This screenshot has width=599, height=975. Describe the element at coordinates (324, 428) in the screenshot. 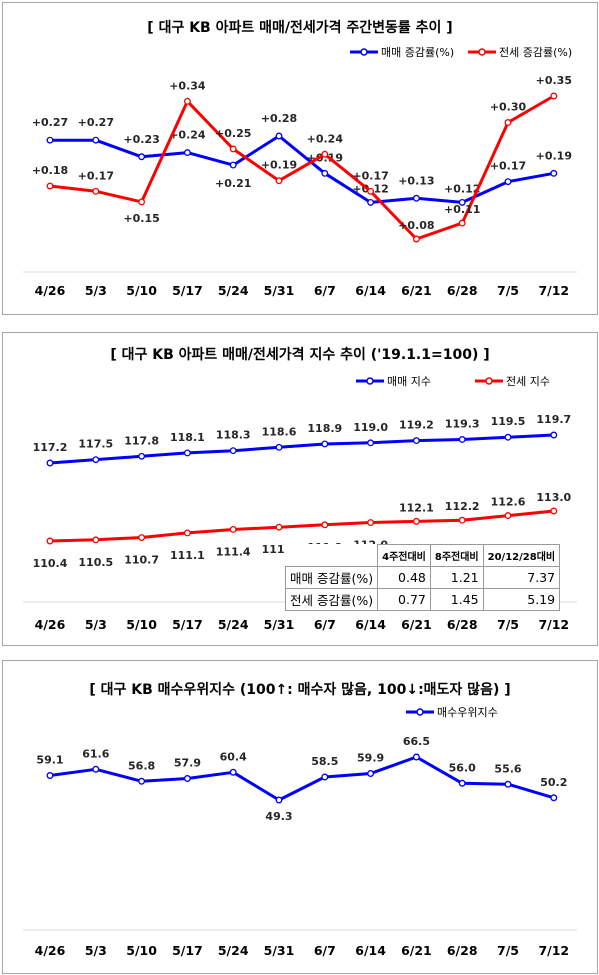

I see `data-label: 118.9` at that location.